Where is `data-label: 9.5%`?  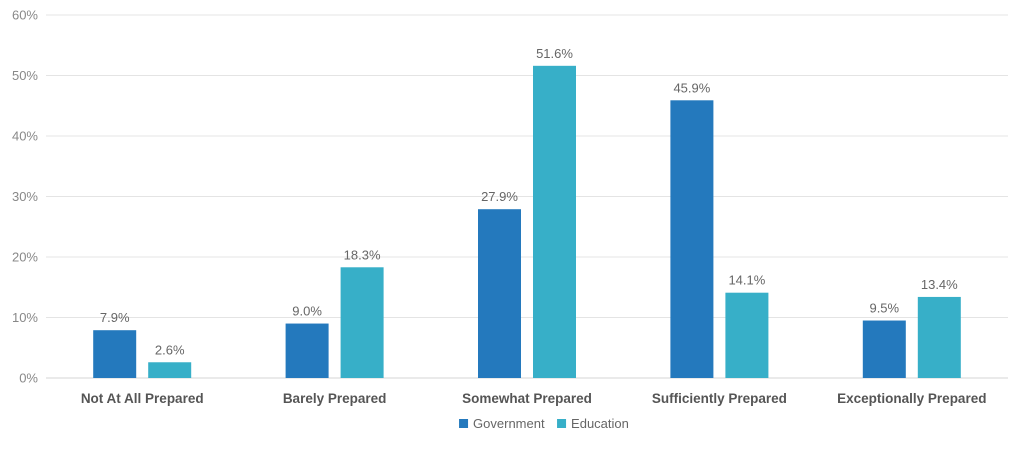 data-label: 9.5% is located at coordinates (884, 308).